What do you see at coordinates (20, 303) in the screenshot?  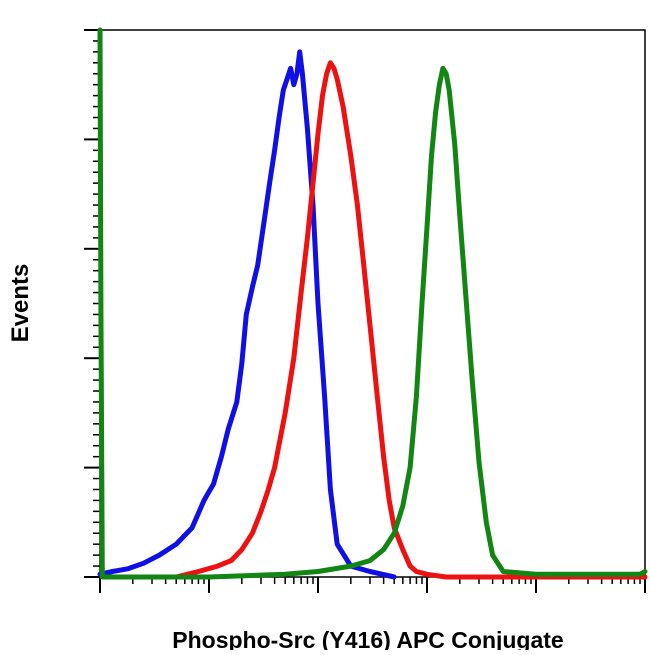 I see `y-axis-label: Events` at bounding box center [20, 303].